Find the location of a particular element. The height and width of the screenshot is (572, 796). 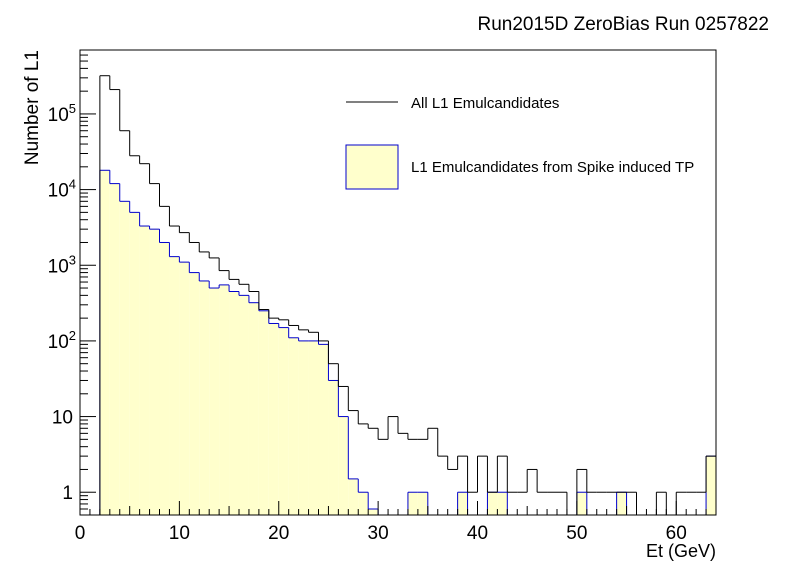

x-tick-label: 30 is located at coordinates (378, 533).